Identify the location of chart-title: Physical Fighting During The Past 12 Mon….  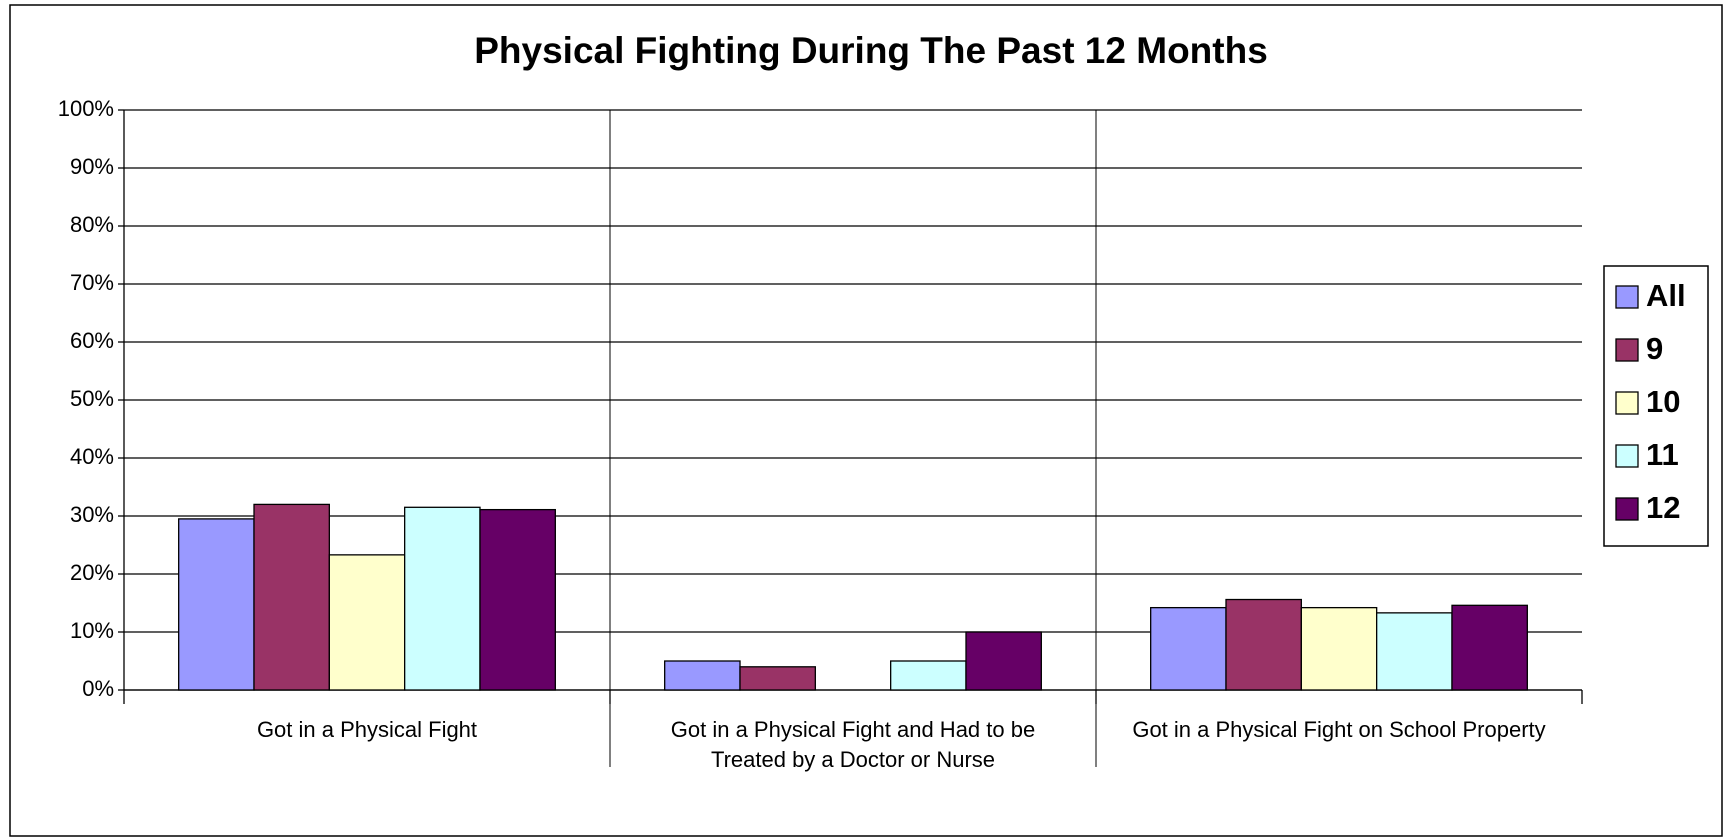
(871, 50).